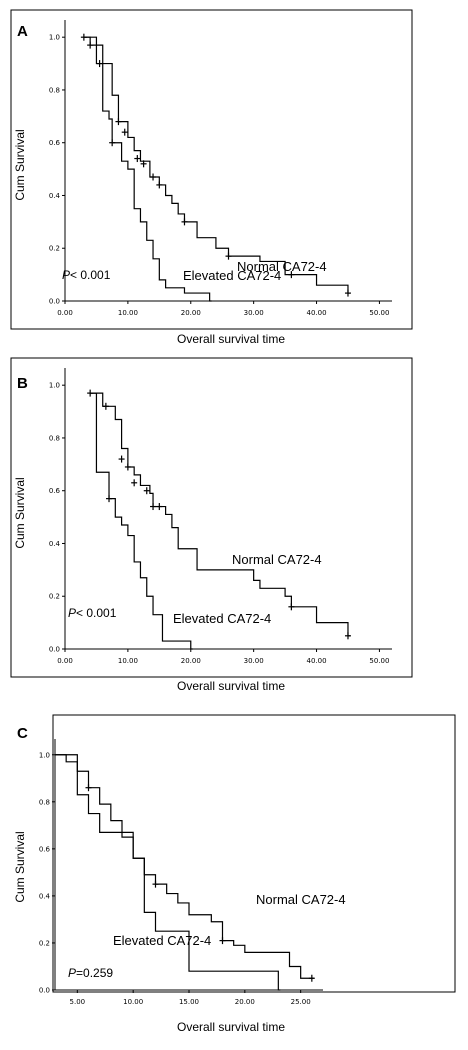 This screenshot has height=1050, width=468. I want to click on x-tick-label: 25.00, so click(301, 1002).